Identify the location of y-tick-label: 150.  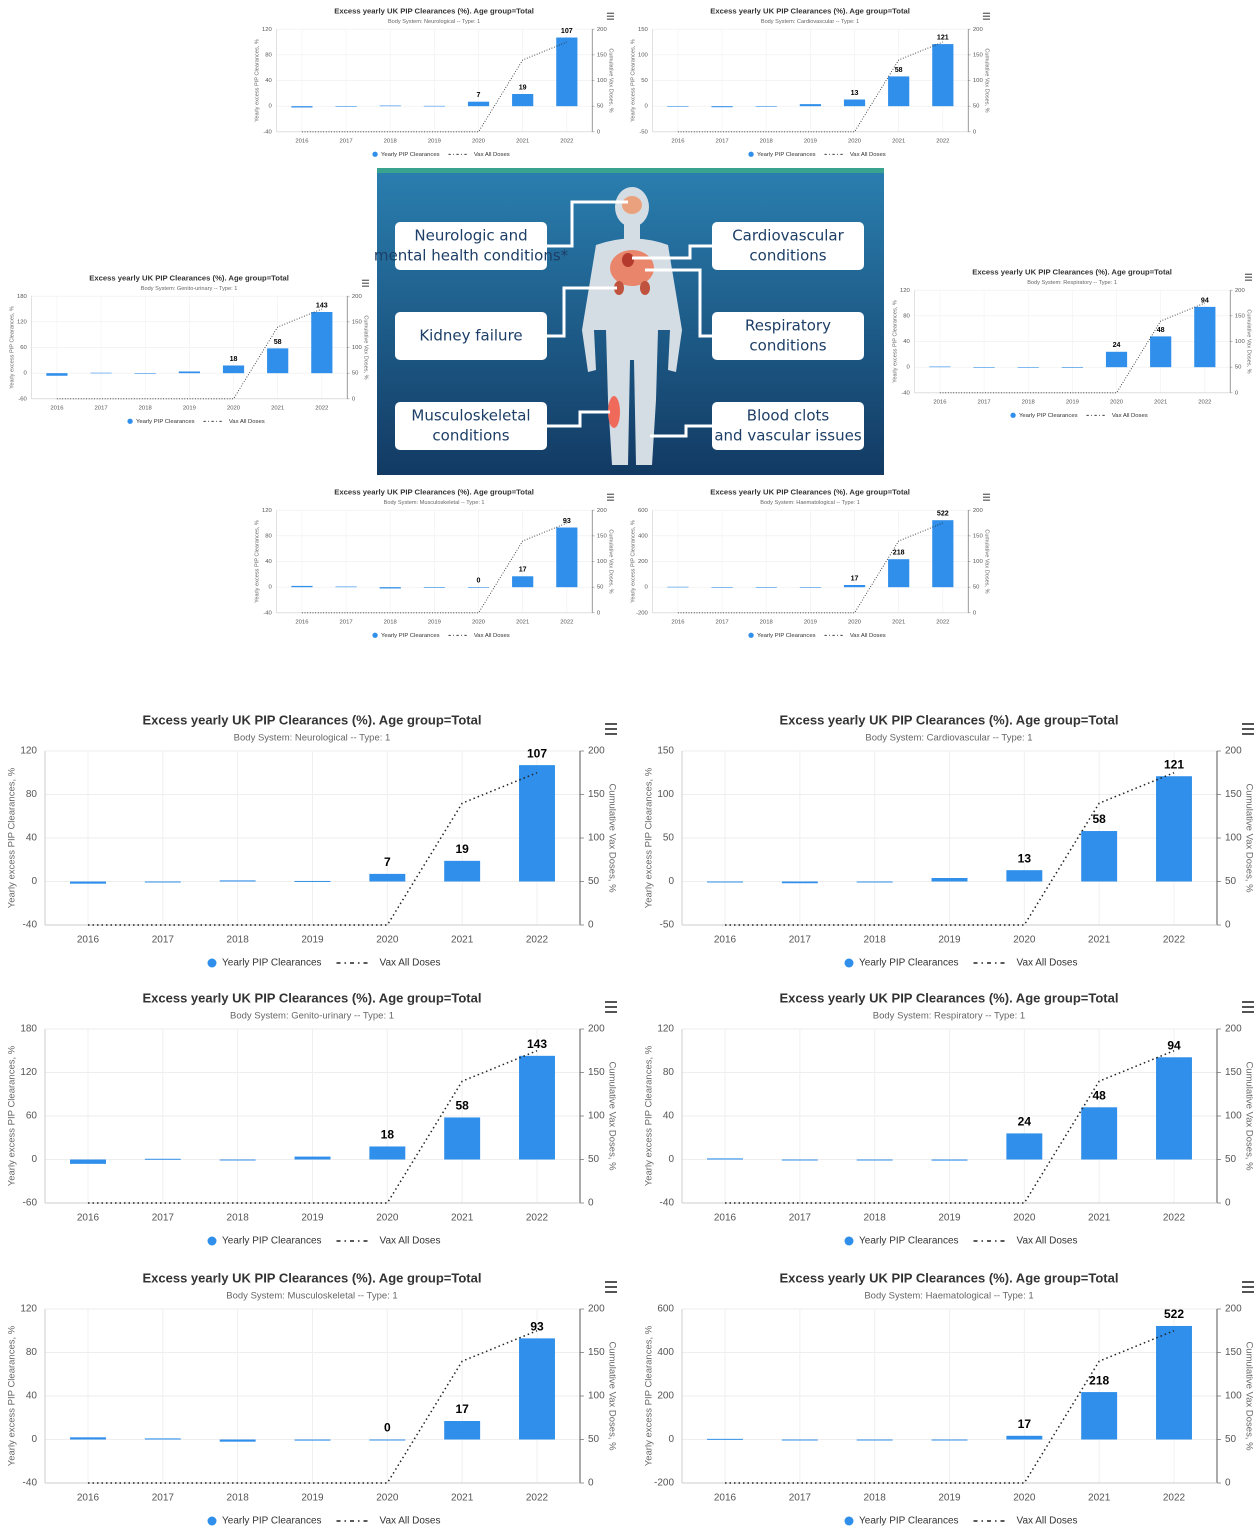
(643, 30).